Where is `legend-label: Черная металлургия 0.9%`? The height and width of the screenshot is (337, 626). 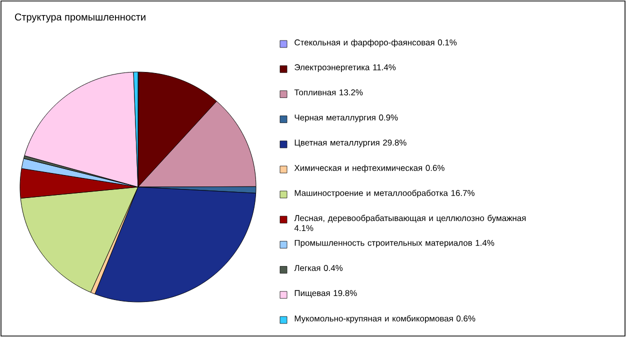
legend-label: Черная металлургия 0.9% is located at coordinates (346, 118).